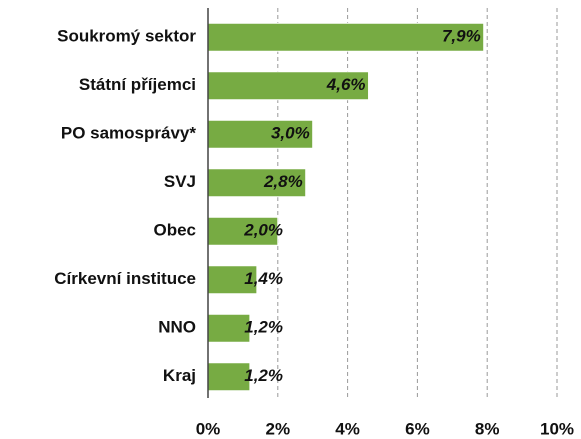 The height and width of the screenshot is (439, 581). What do you see at coordinates (174, 230) in the screenshot?
I see `y-tick-label: Obec` at bounding box center [174, 230].